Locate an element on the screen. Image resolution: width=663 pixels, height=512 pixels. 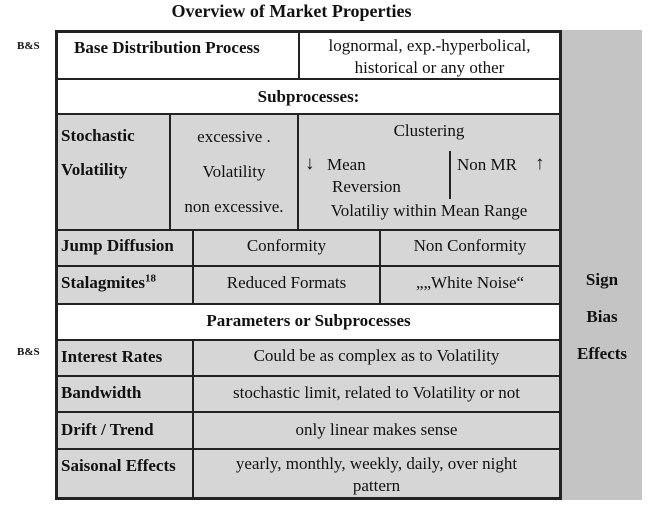
reduced-formats-cell: Reduced Formats is located at coordinates (286, 285).